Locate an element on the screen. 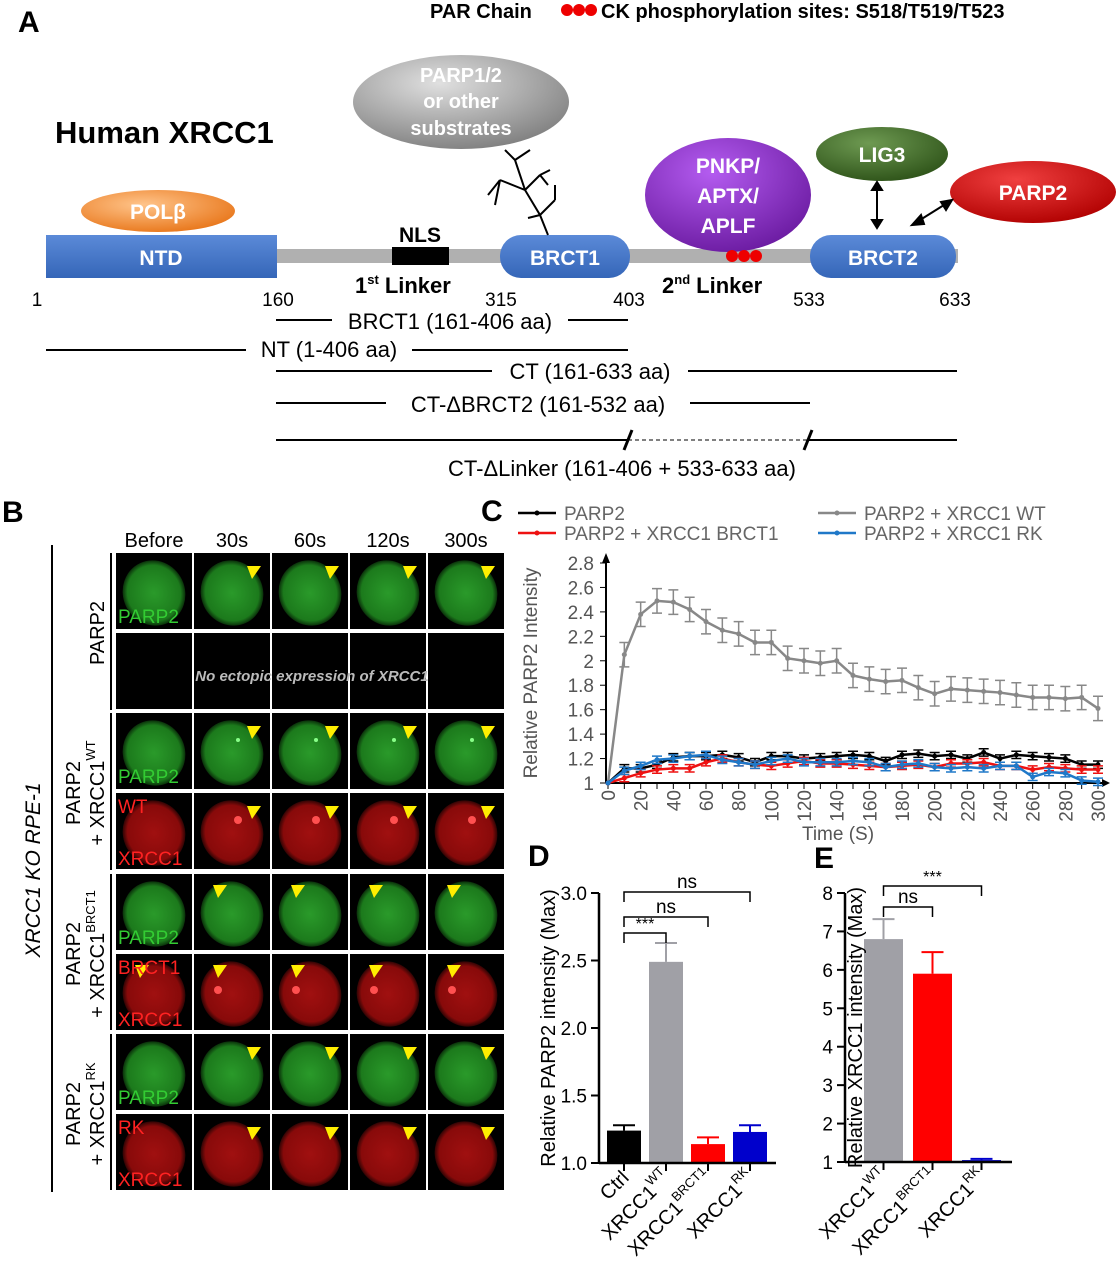 Image resolution: width=1118 pixels, height=1280 pixels. linker2-number: 2 is located at coordinates (668, 285).